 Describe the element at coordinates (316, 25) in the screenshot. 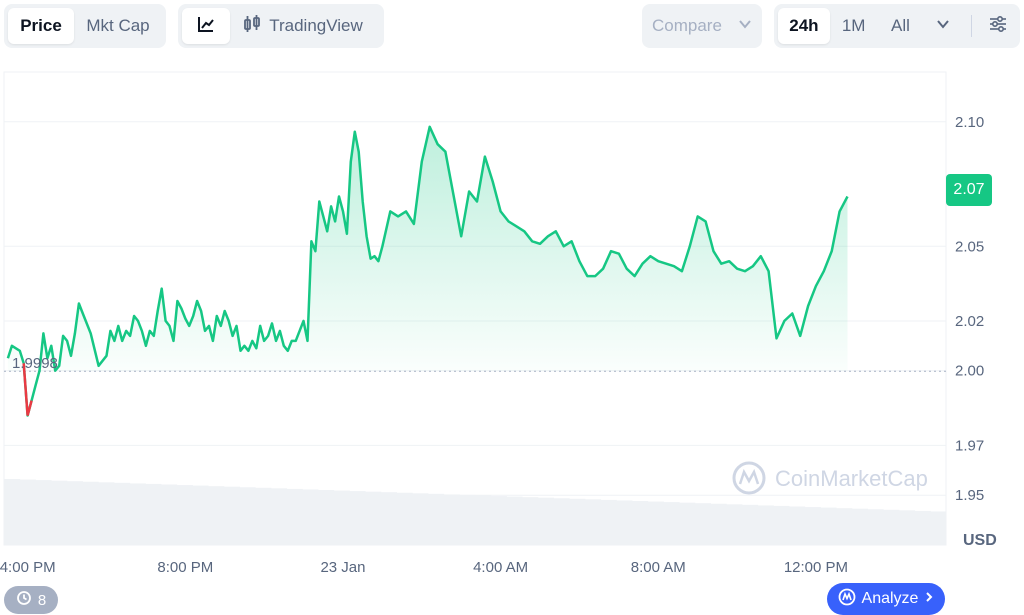

I see `tradingview-label: TradingView` at that location.